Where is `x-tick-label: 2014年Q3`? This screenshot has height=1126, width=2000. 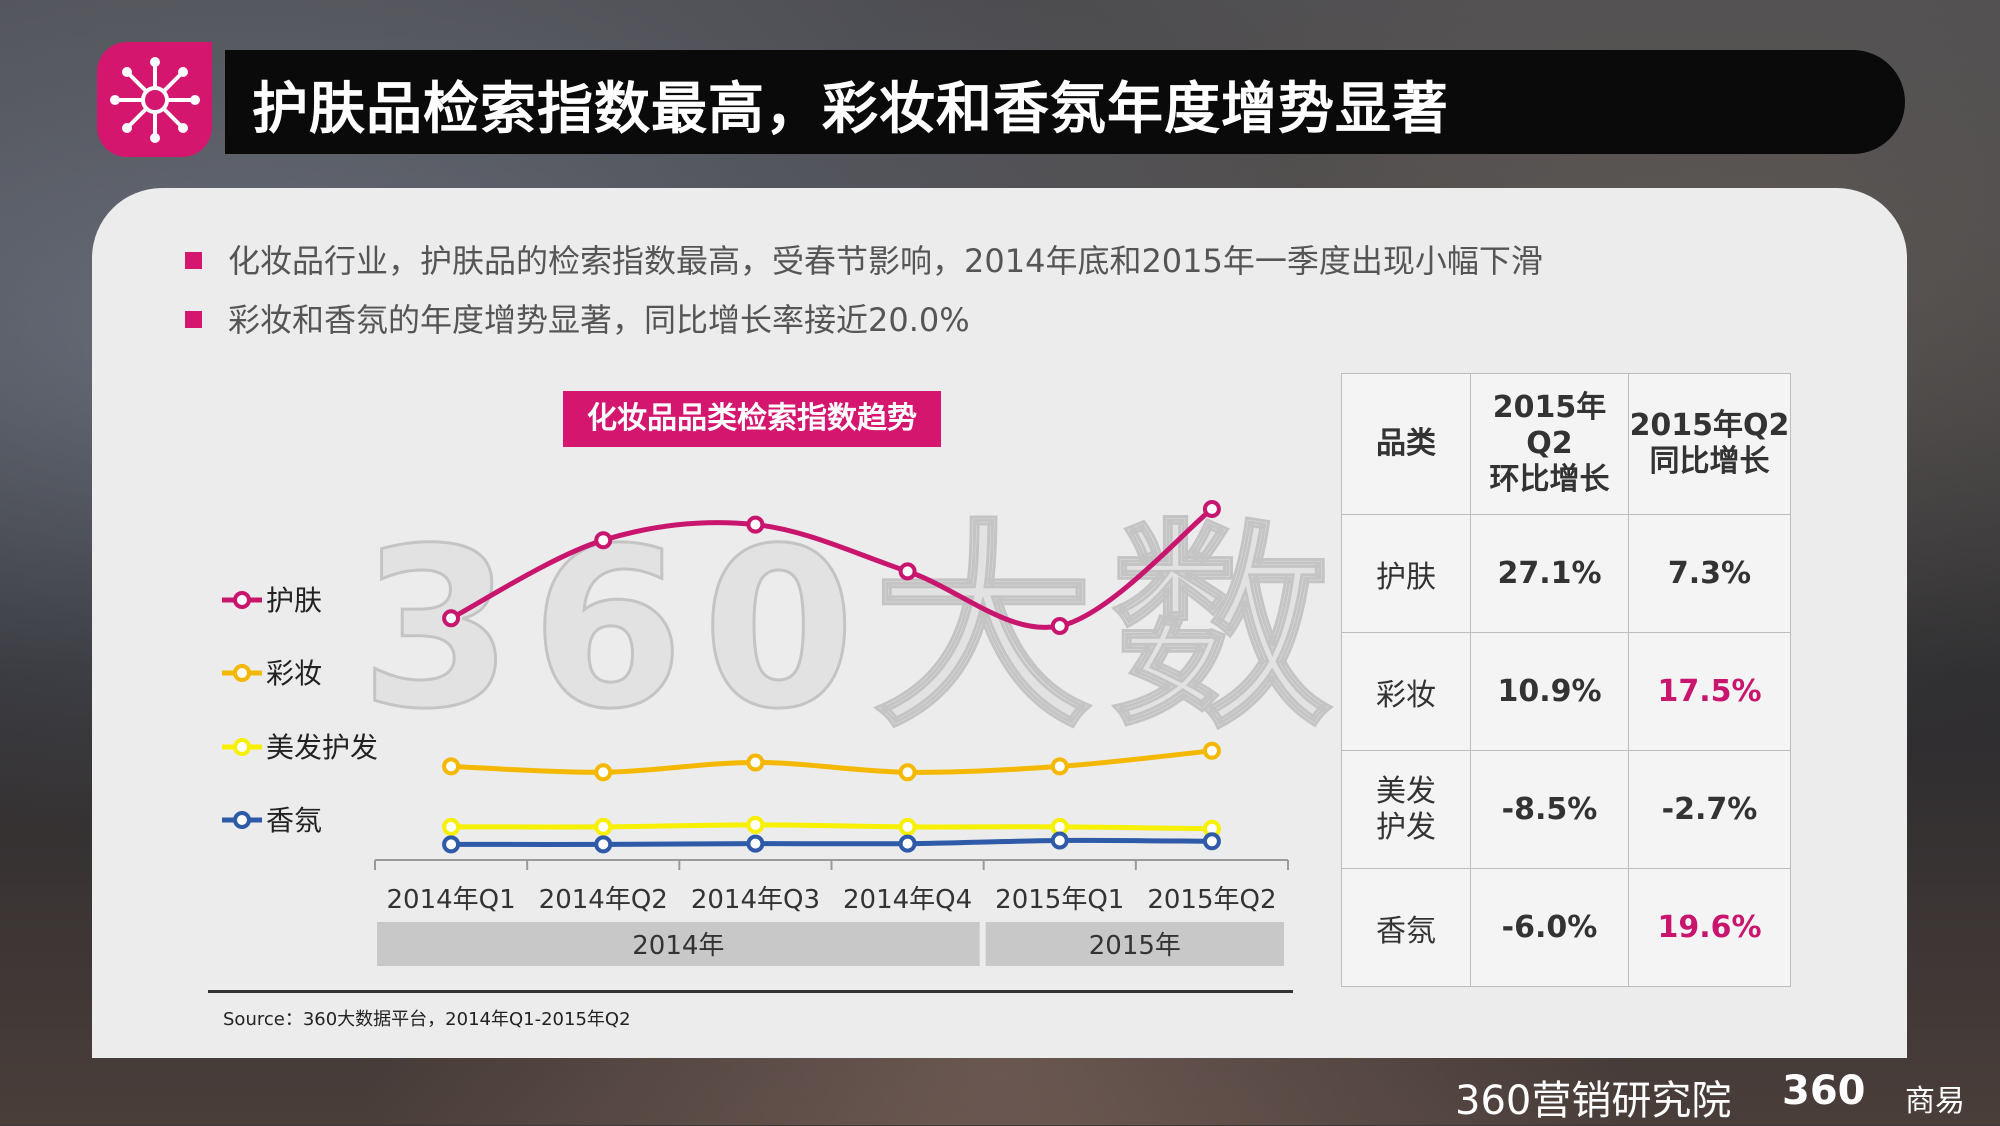 x-tick-label: 2014年Q3 is located at coordinates (755, 900).